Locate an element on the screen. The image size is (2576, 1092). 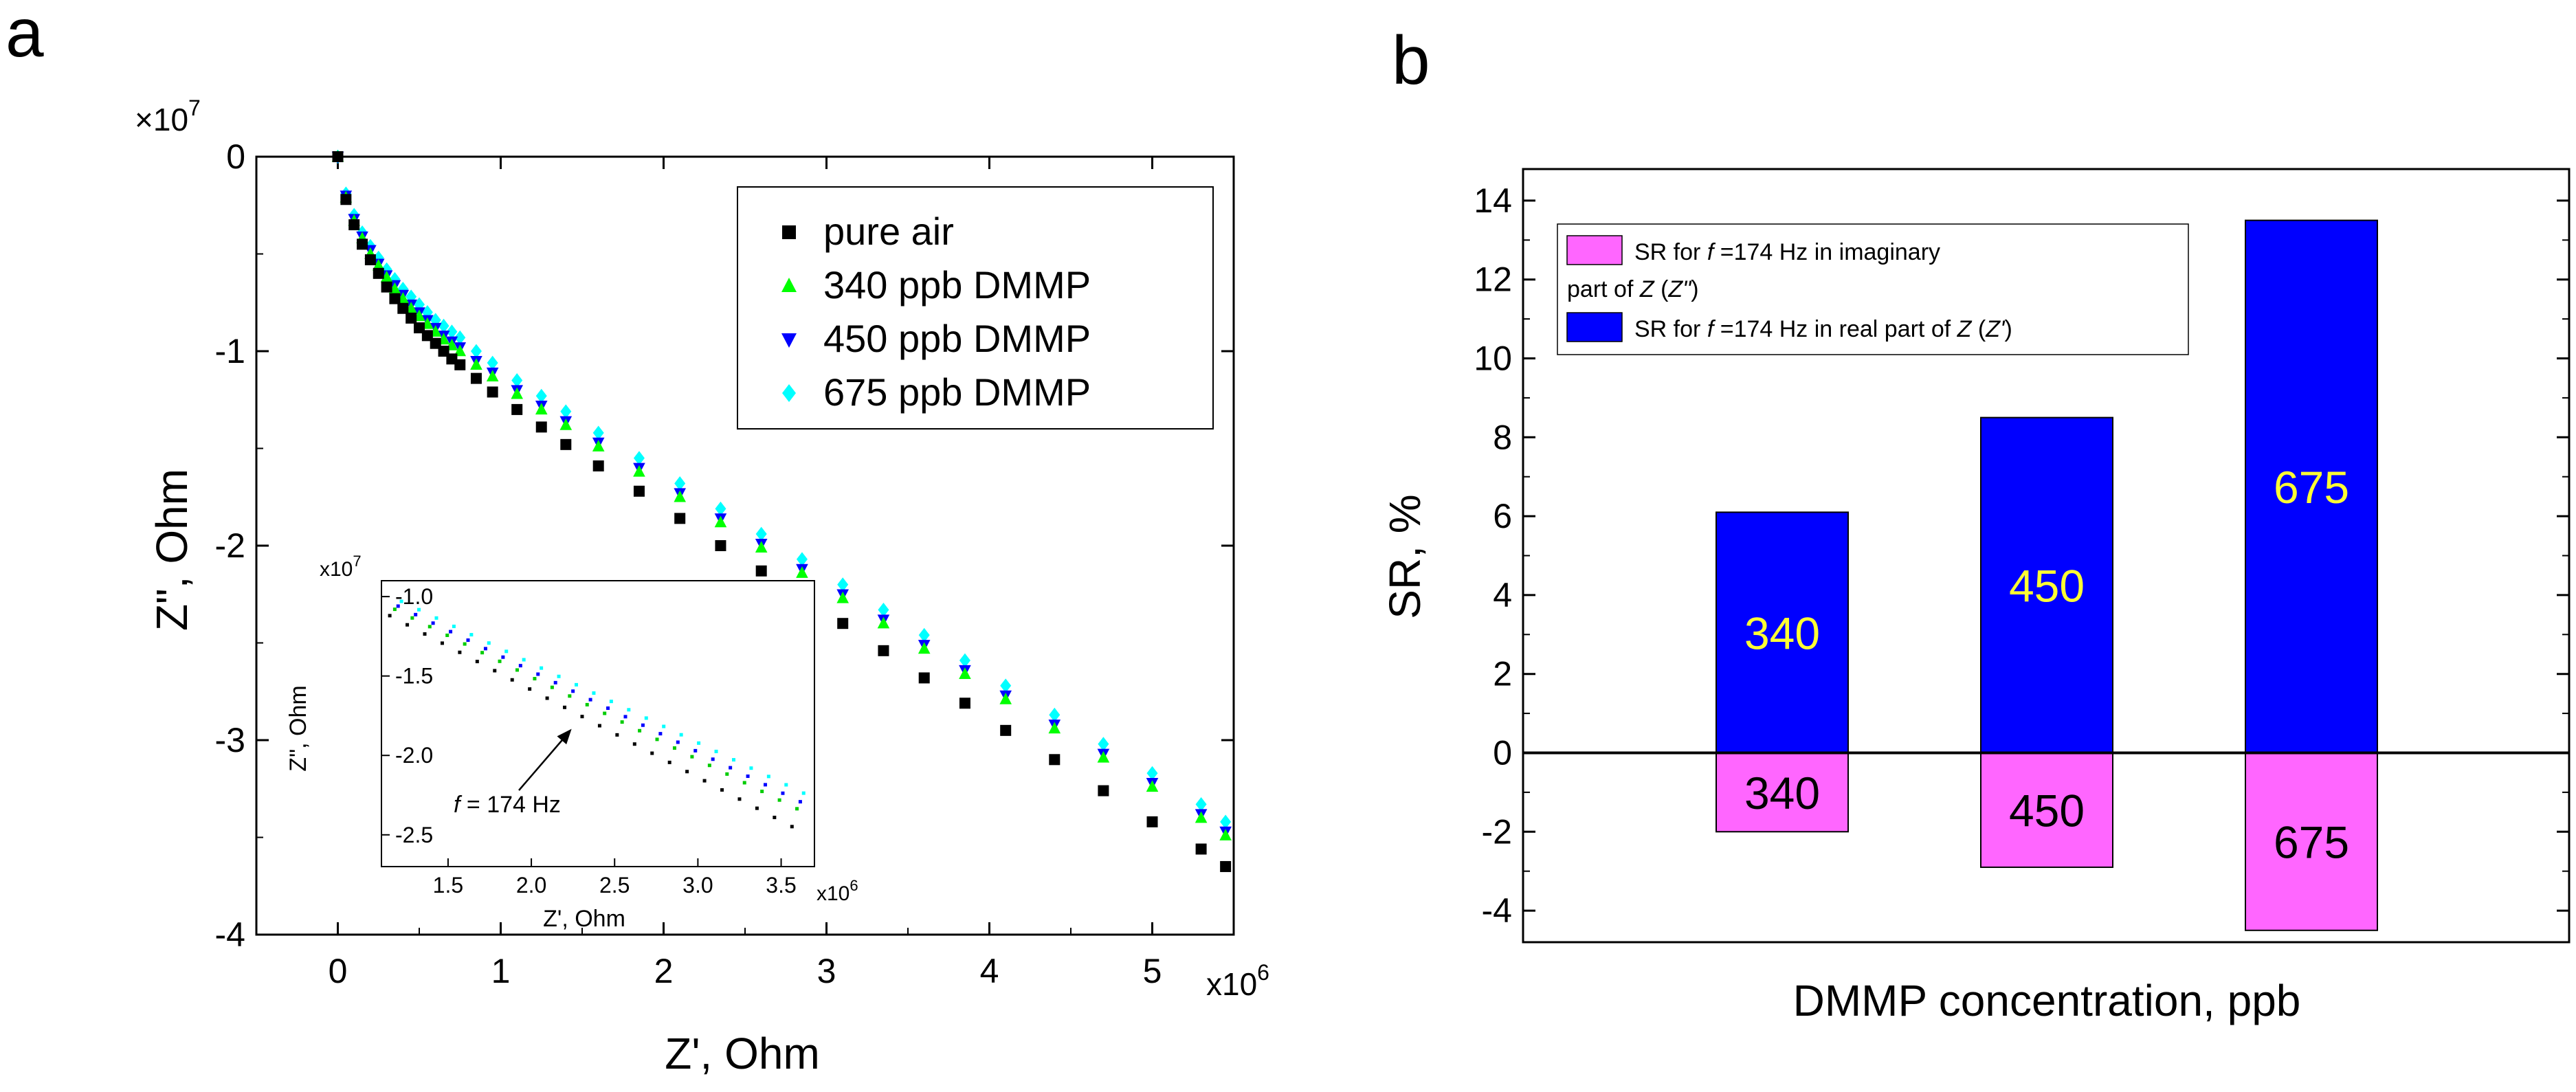
inset-x-axis-title: Z', Ohm is located at coordinates (584, 919).